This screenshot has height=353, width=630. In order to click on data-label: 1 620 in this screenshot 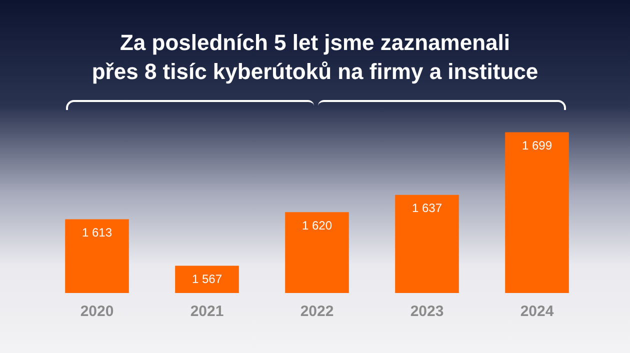, I will do `click(317, 225)`.